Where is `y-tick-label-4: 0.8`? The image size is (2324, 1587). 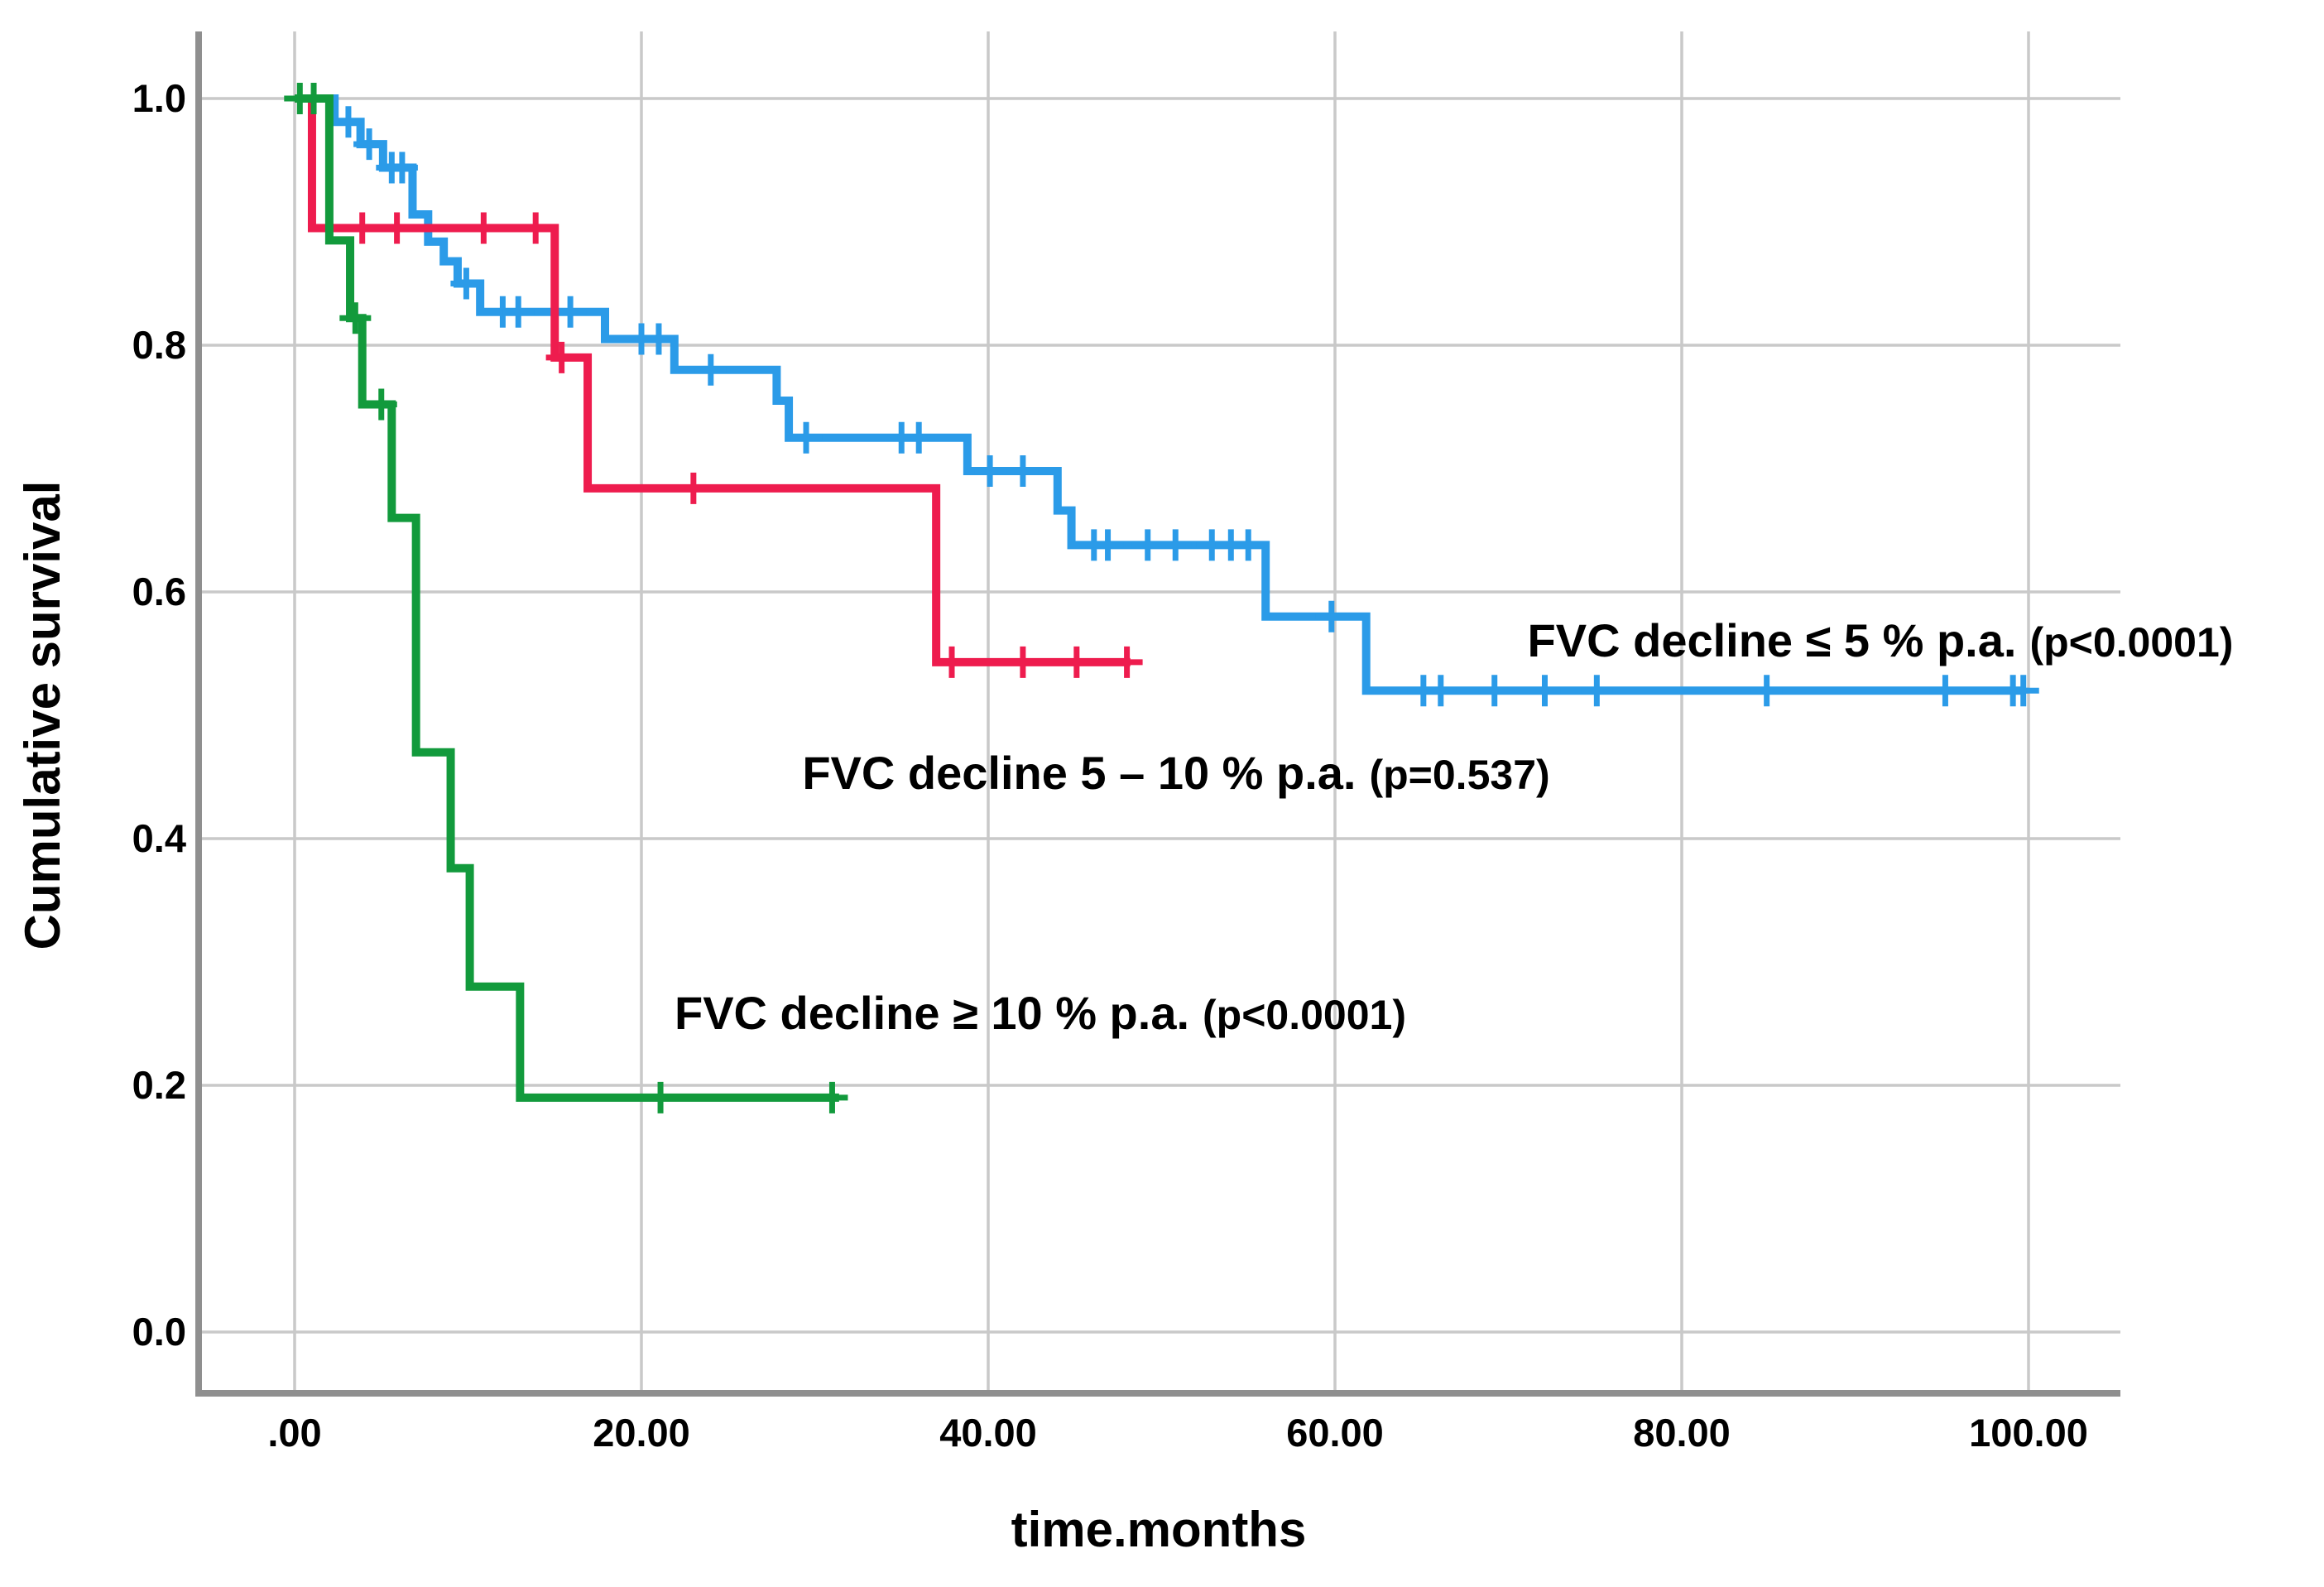
y-tick-label-4: 0.8 is located at coordinates (159, 345).